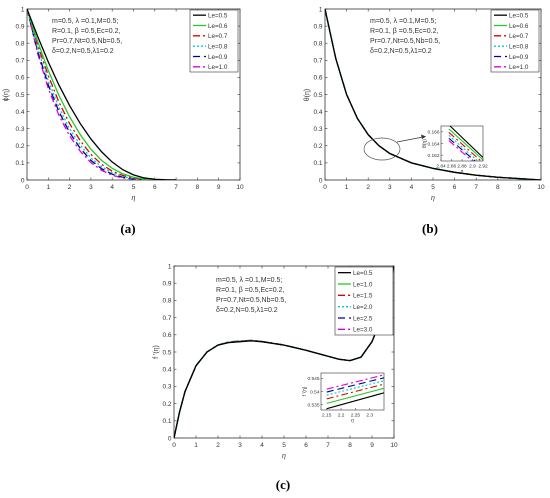  What do you see at coordinates (166, 318) in the screenshot?
I see `y-tick-label: 0.7` at bounding box center [166, 318].